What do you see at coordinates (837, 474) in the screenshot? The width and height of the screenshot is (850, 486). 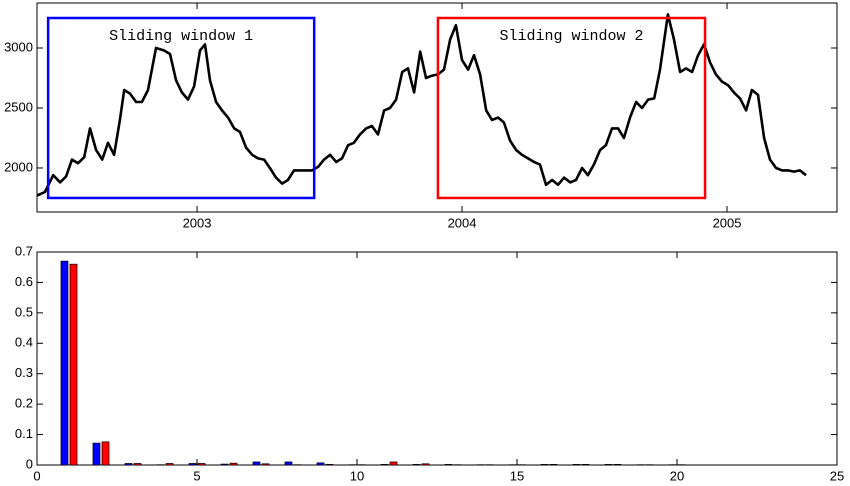 I see `x-tick-label: 25` at bounding box center [837, 474].